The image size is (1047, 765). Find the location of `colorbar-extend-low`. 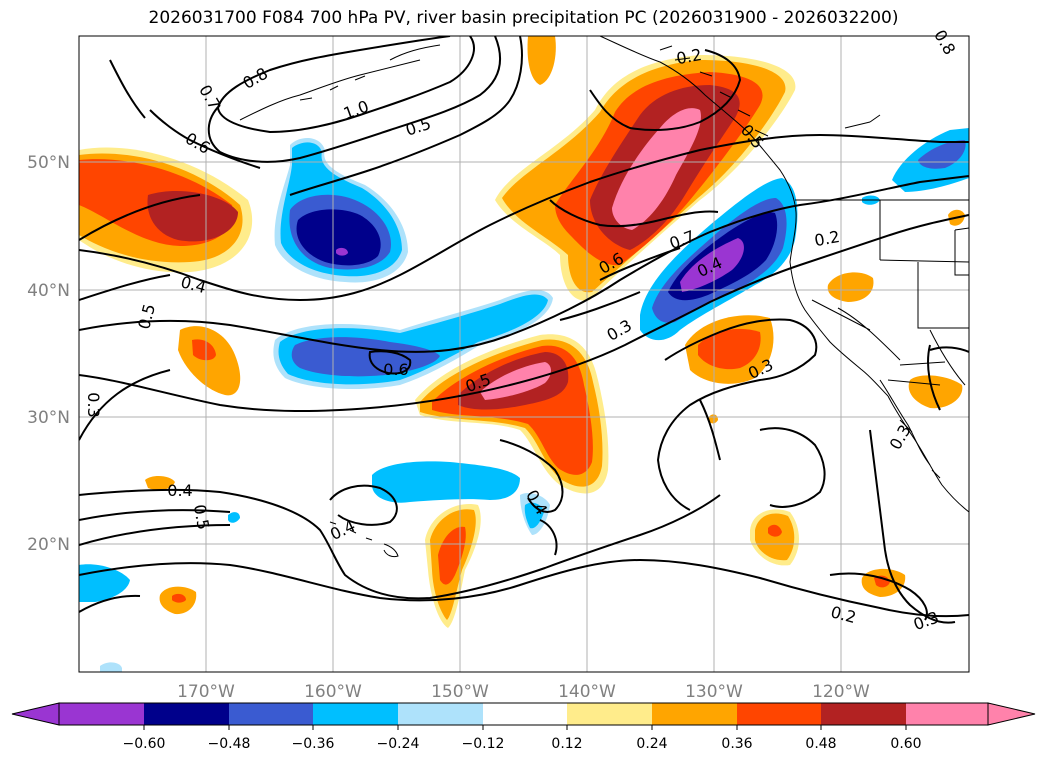

colorbar-extend-low is located at coordinates (35, 714).